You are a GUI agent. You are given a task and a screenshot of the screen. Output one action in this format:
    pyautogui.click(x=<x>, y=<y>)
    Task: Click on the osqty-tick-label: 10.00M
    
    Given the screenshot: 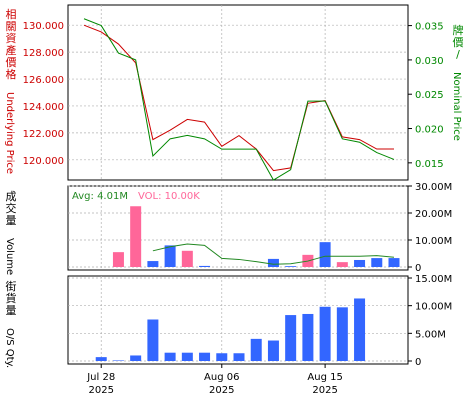 What is the action you would take?
    pyautogui.click(x=433, y=307)
    